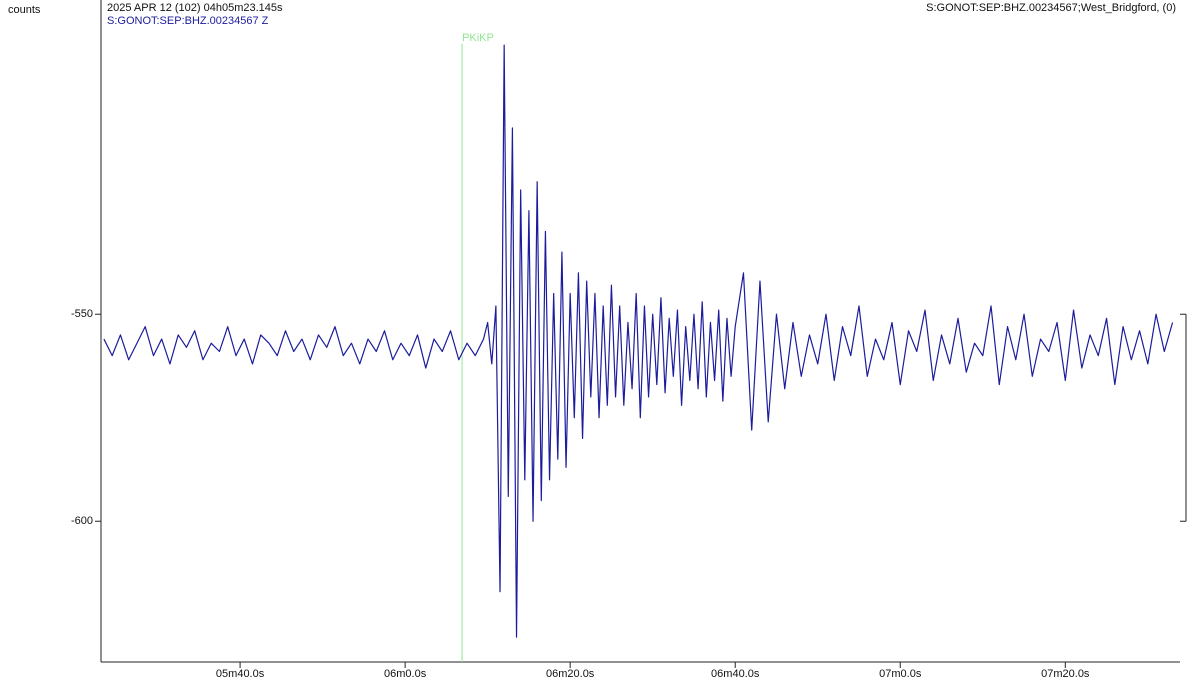 The image size is (1200, 682). I want to click on x-tick-label: 07m20.0s, so click(1065, 674).